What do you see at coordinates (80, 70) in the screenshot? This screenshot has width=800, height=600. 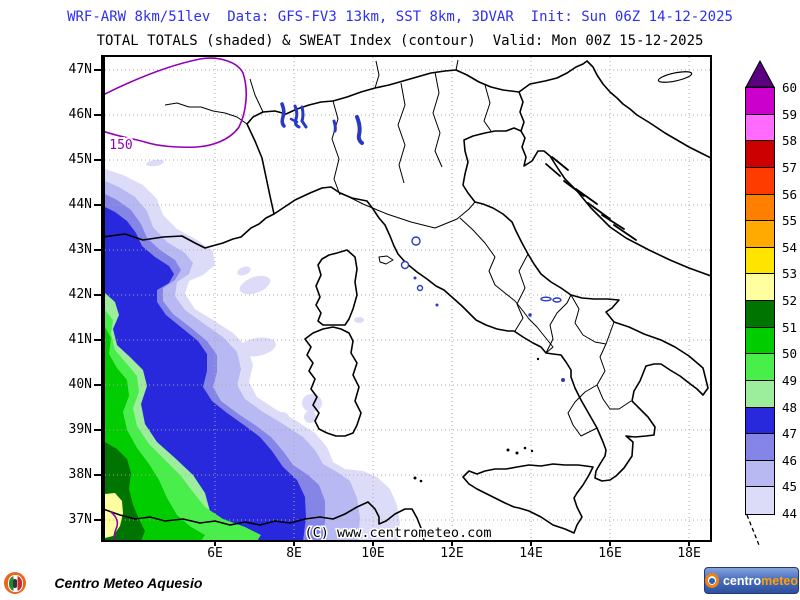 I see `lat-tick-label: 47N` at bounding box center [80, 70].